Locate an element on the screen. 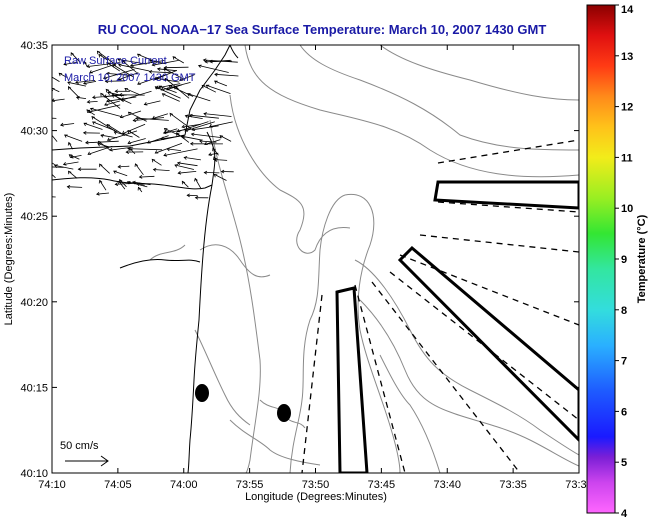 This screenshot has height=519, width=651. colorbar-tick-label: 9 is located at coordinates (624, 260).